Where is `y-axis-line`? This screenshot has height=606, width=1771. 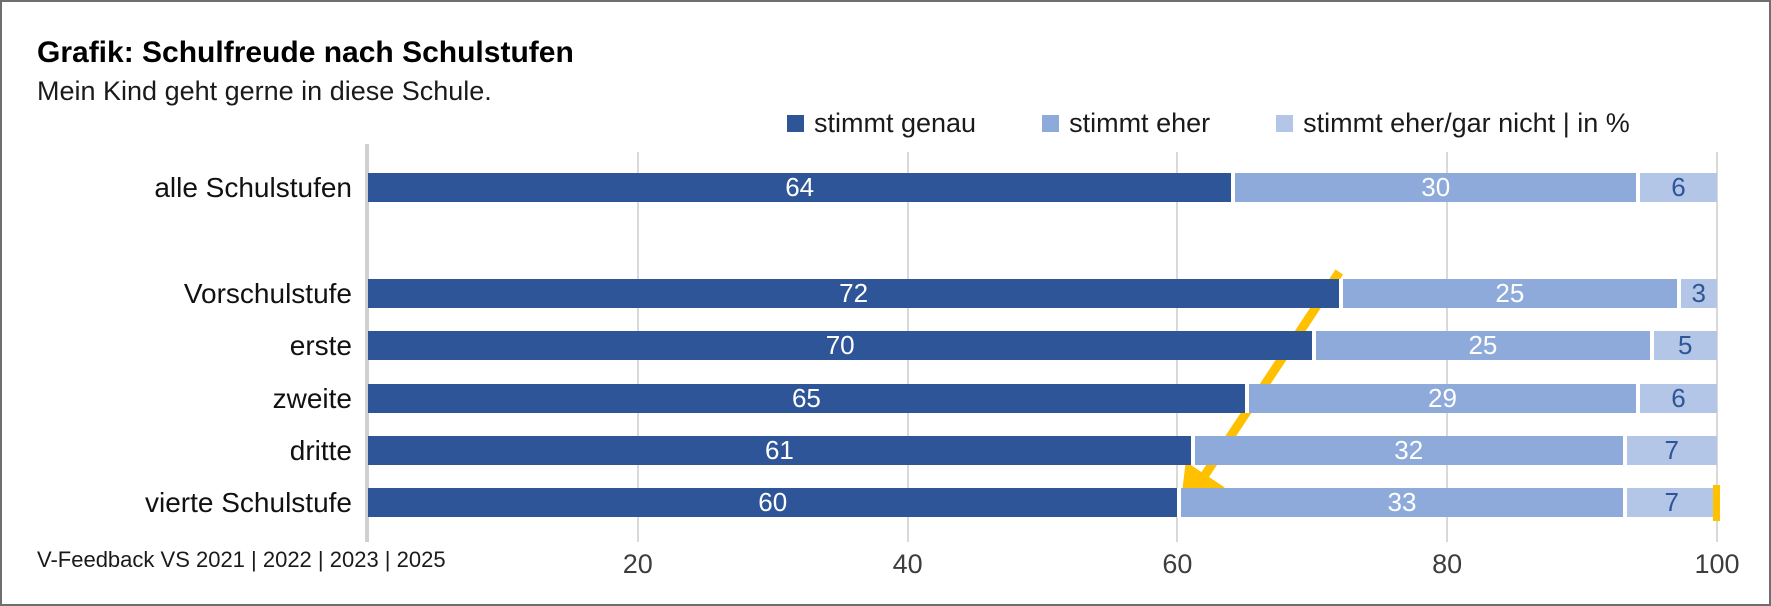 y-axis-line is located at coordinates (367, 343).